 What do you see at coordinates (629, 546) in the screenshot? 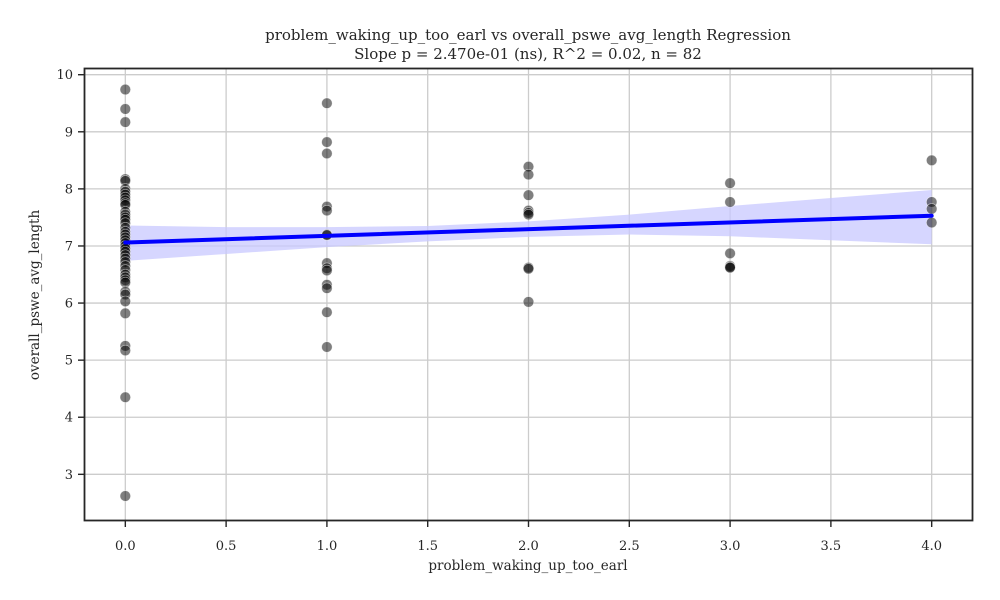
I see `x-tick-label: 2.5` at bounding box center [629, 546].